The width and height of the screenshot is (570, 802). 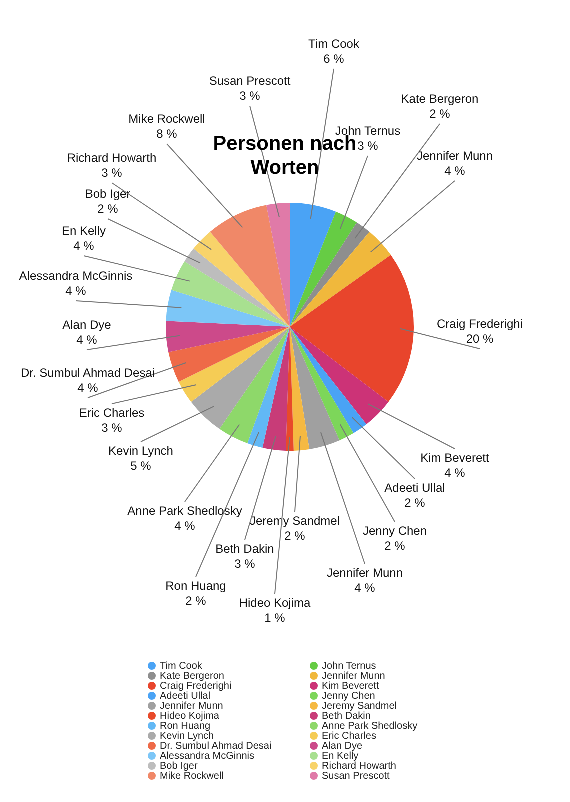 What do you see at coordinates (351, 686) in the screenshot?
I see `legend-label: Kim Beverett` at bounding box center [351, 686].